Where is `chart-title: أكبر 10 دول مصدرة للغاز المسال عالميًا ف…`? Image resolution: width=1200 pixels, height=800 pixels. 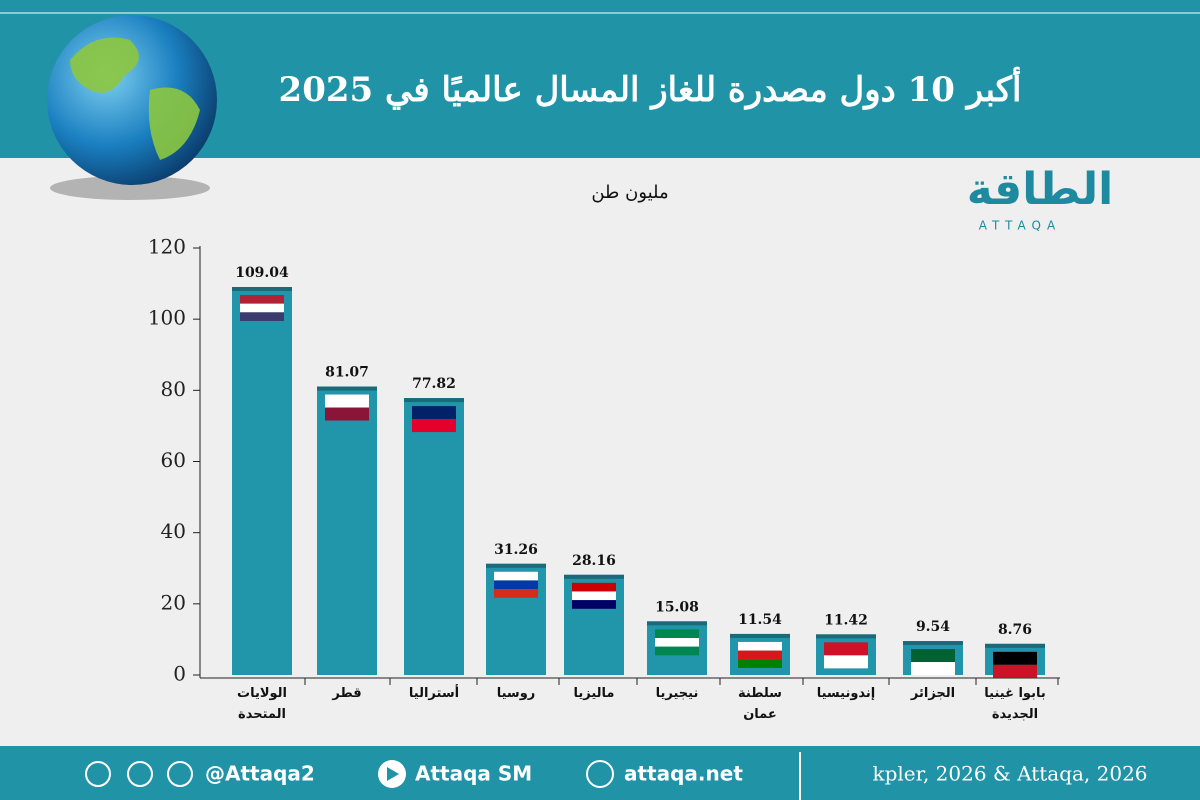 chart-title: أكبر 10 دول مصدرة للغاز المسال عالميًا ف… is located at coordinates (650, 88).